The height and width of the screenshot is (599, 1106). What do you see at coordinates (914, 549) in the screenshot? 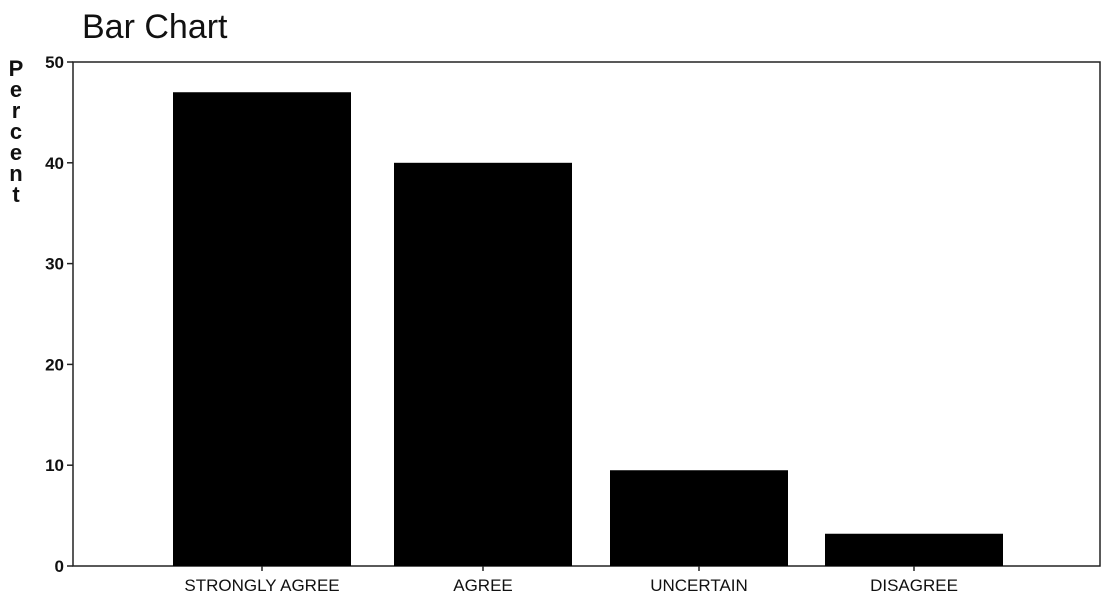
I see `bar-disagree` at bounding box center [914, 549].